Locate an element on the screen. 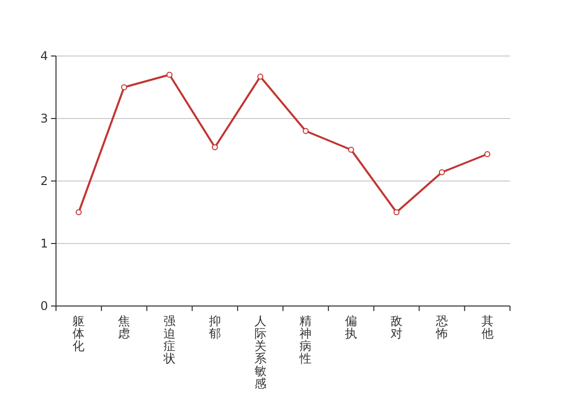 The height and width of the screenshot is (400, 567). x-tick-label: 精神病性 is located at coordinates (305, 340).